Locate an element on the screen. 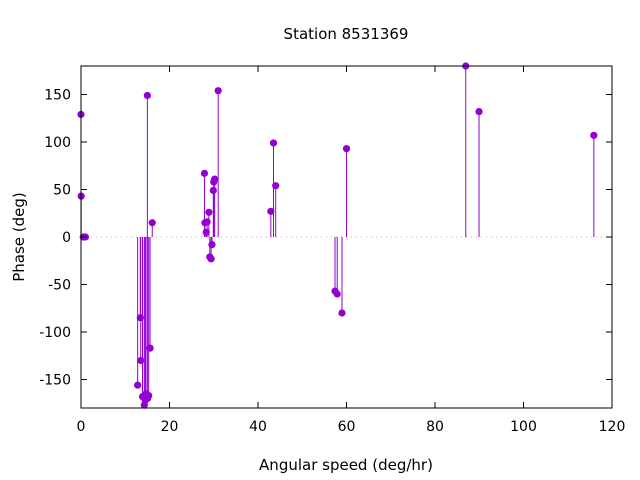 The width and height of the screenshot is (640, 480). x-axis-label: Angular speed (deg/hr) is located at coordinates (346, 465).